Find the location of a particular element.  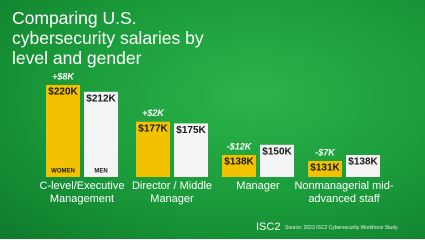

brand: ISC2 is located at coordinates (268, 227).